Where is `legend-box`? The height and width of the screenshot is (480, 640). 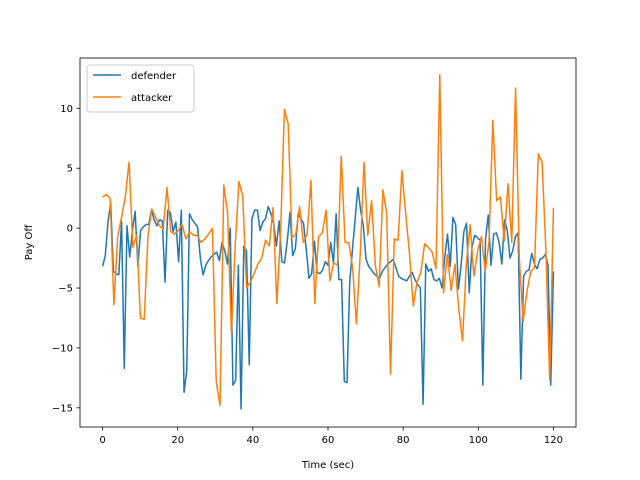
legend-box is located at coordinates (140, 88).